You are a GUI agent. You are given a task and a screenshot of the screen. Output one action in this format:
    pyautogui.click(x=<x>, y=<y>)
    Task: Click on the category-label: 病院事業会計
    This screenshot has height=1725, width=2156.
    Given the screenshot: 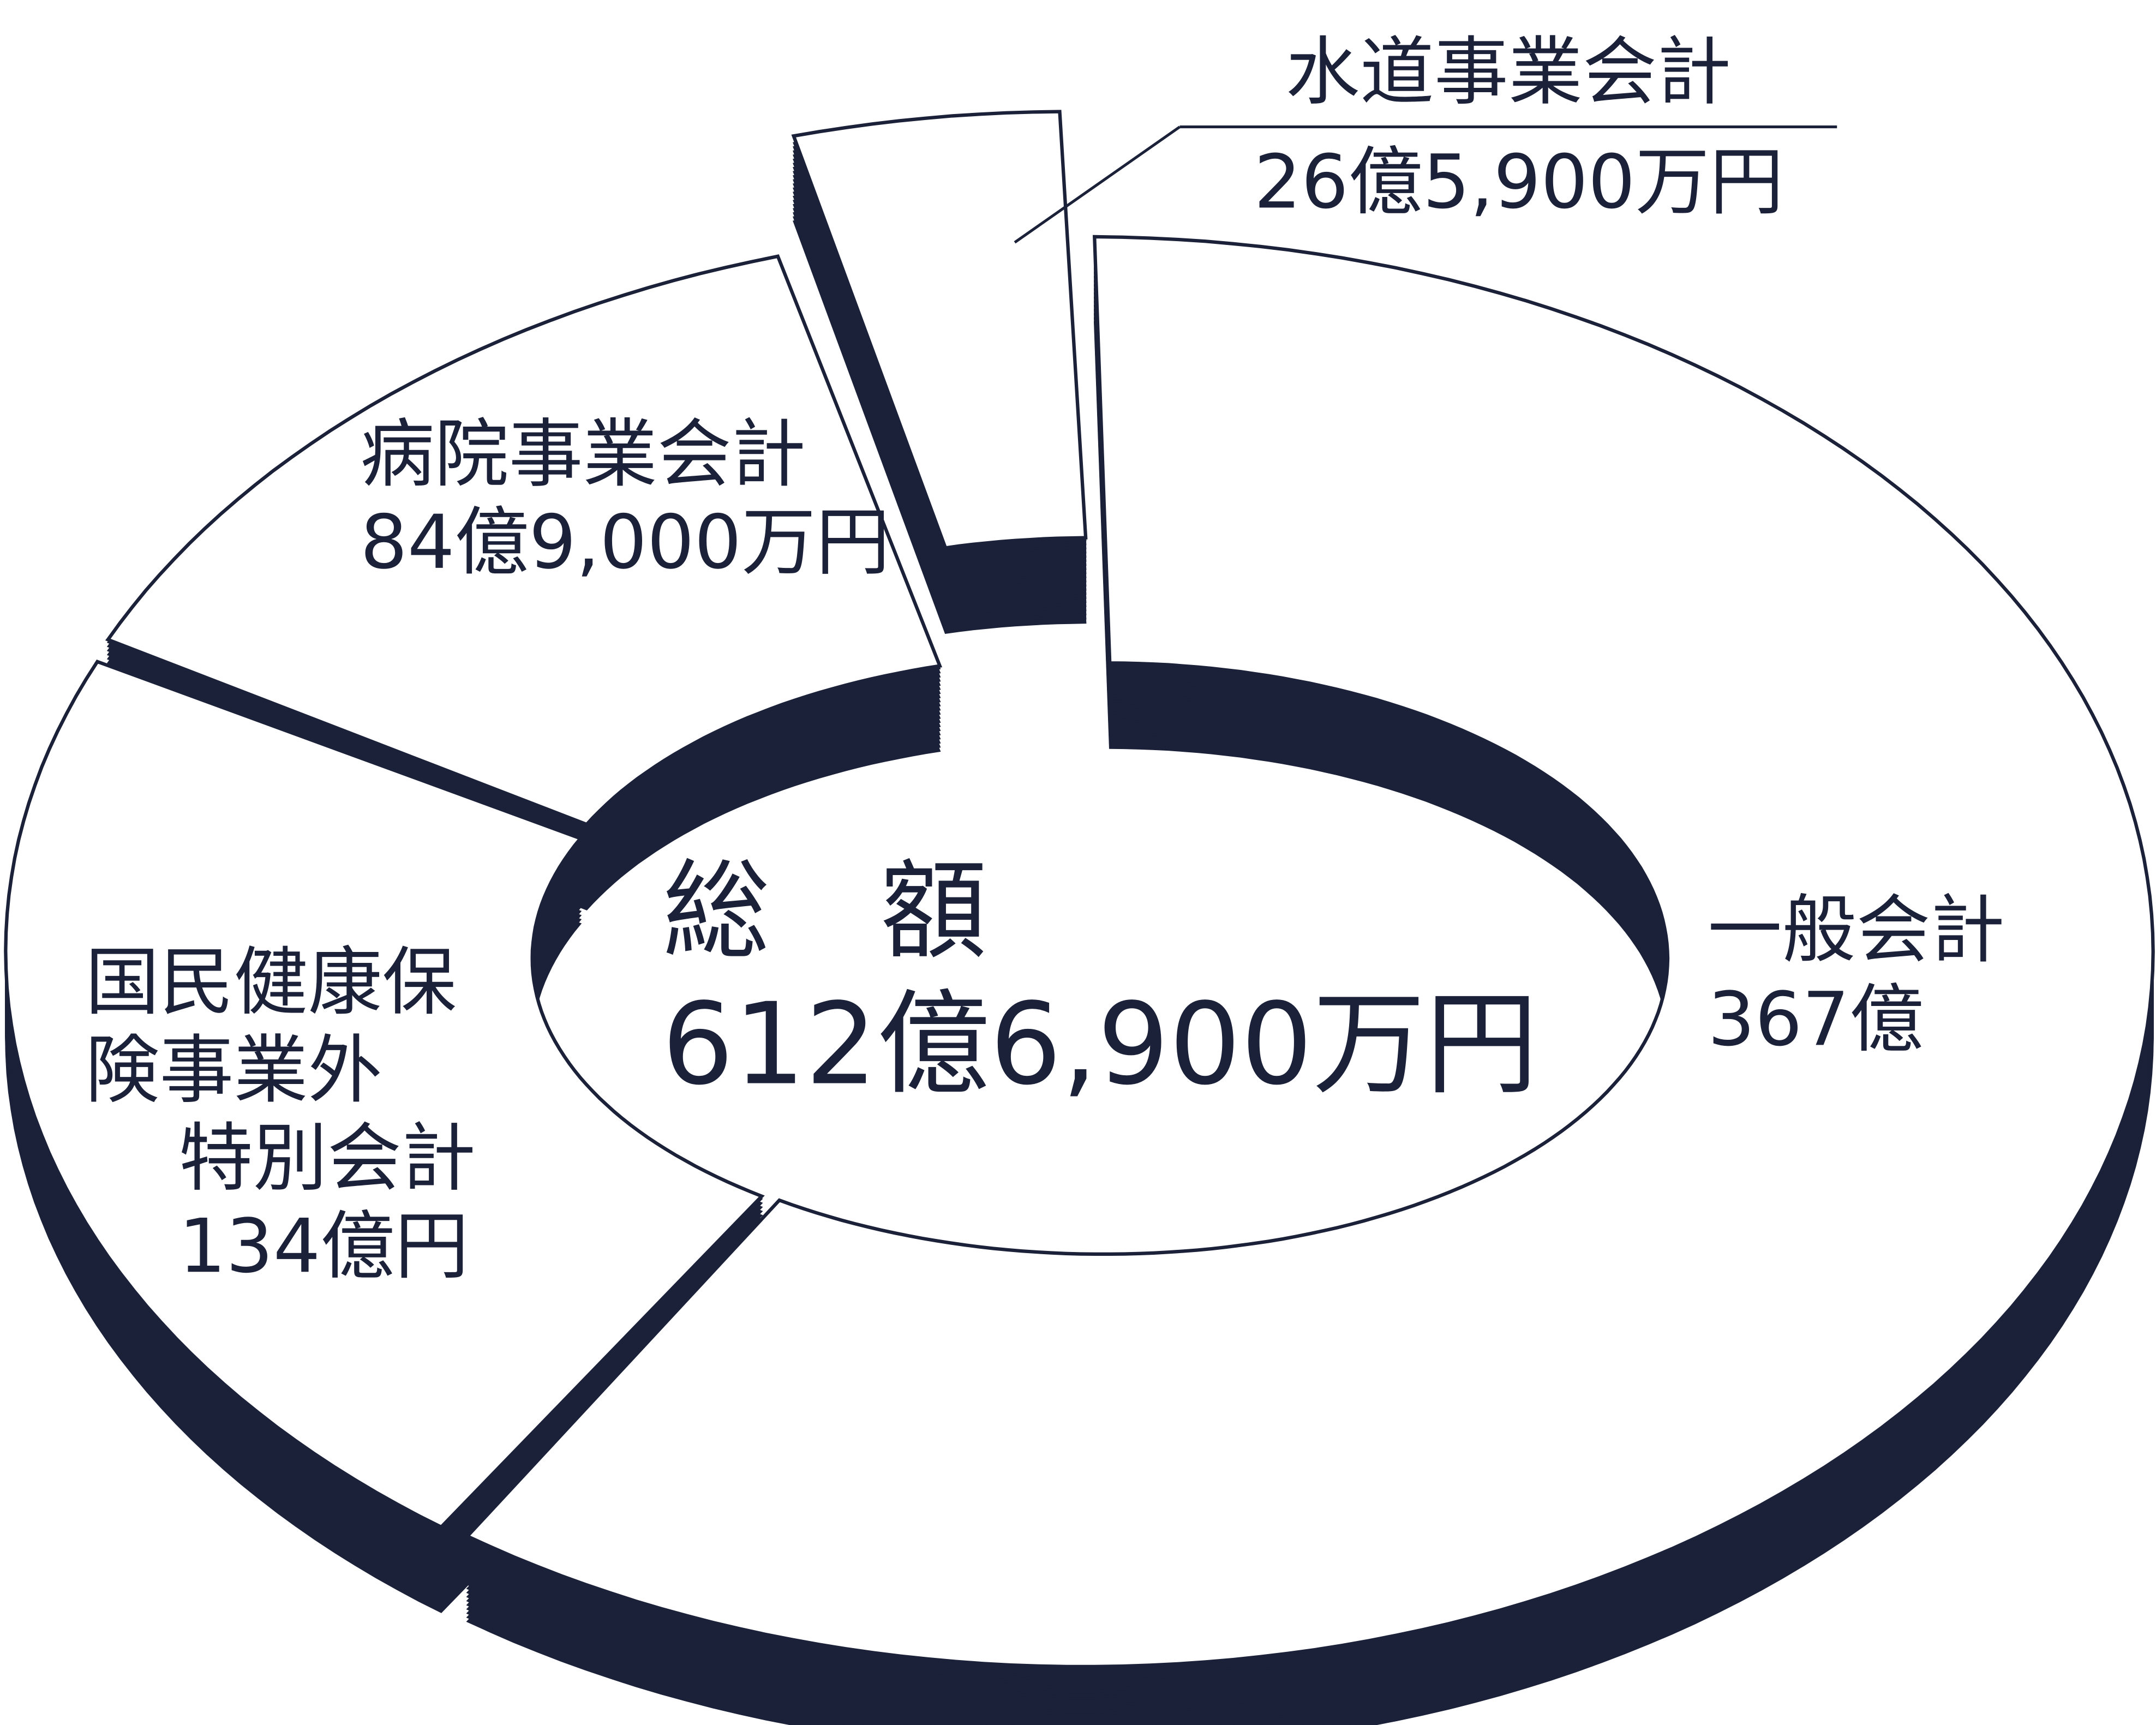 What is the action you would take?
    pyautogui.click(x=583, y=455)
    